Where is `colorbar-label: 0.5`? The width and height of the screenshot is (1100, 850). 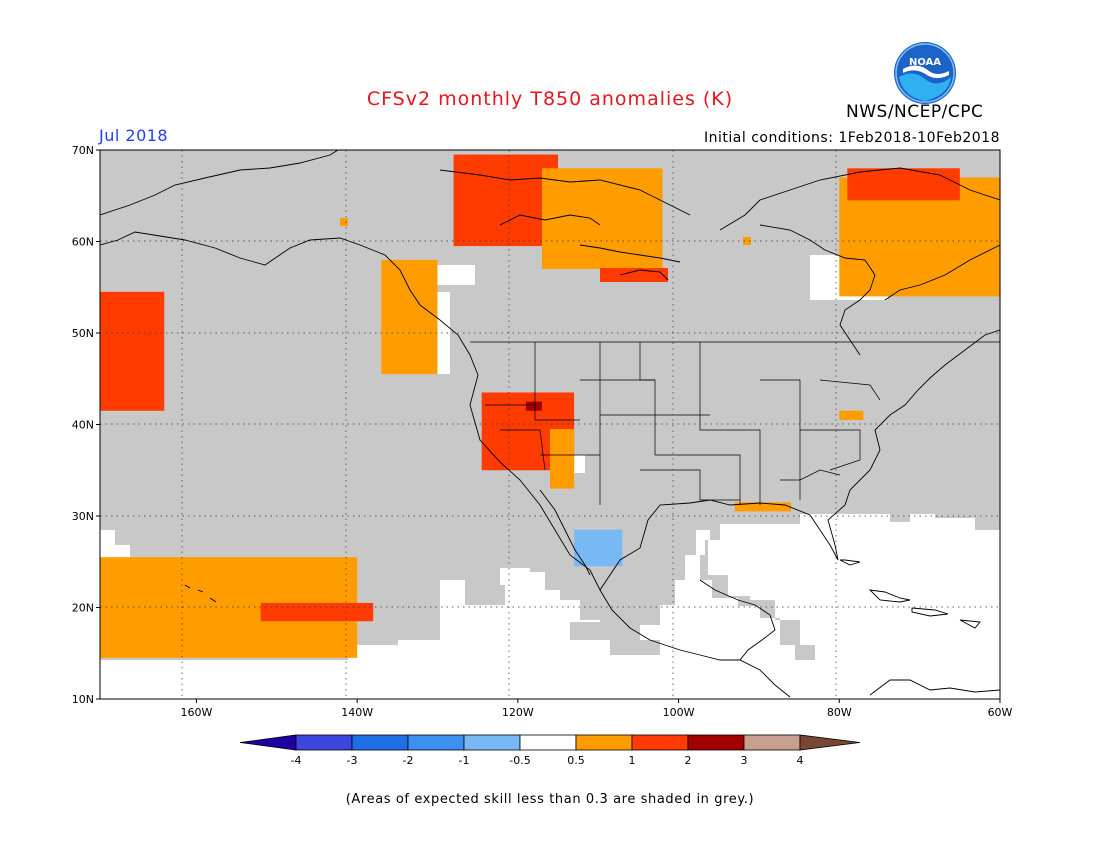
colorbar-label: 0.5 is located at coordinates (576, 760).